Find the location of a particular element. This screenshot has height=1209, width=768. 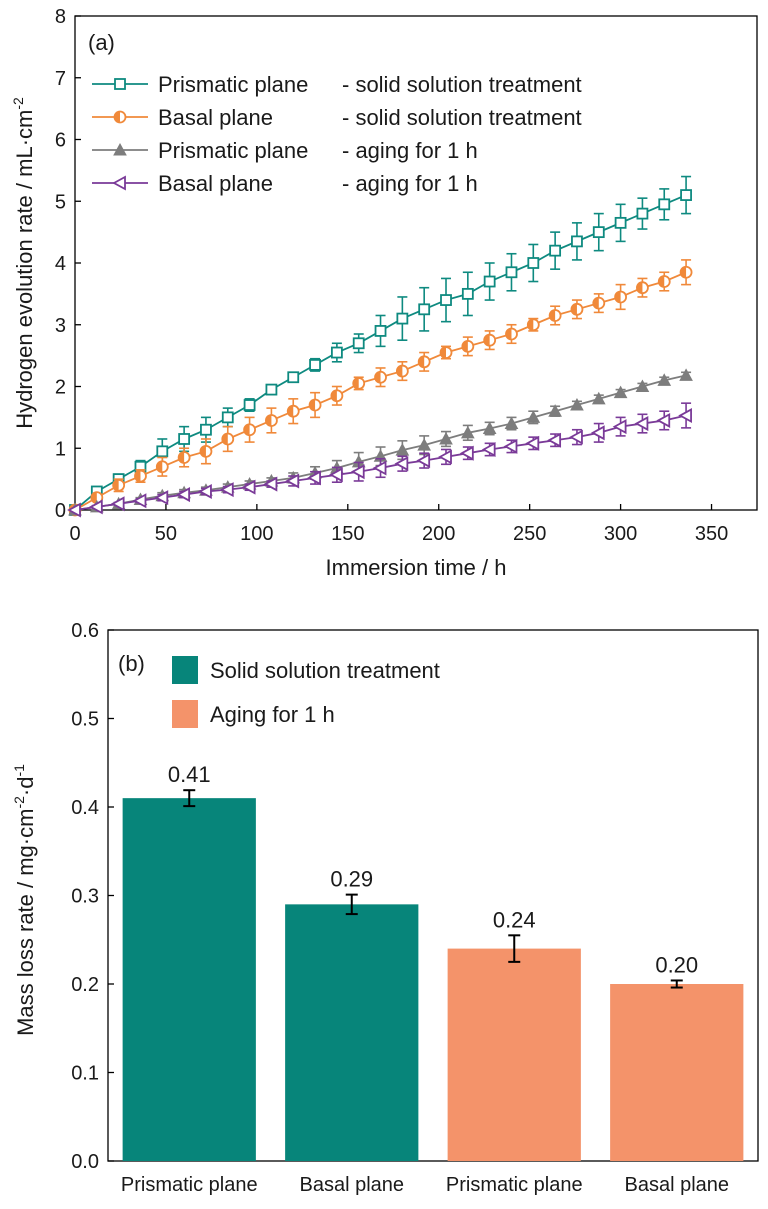

panel-b-y-axis-title-sup2: -1 is located at coordinates (19, 770).